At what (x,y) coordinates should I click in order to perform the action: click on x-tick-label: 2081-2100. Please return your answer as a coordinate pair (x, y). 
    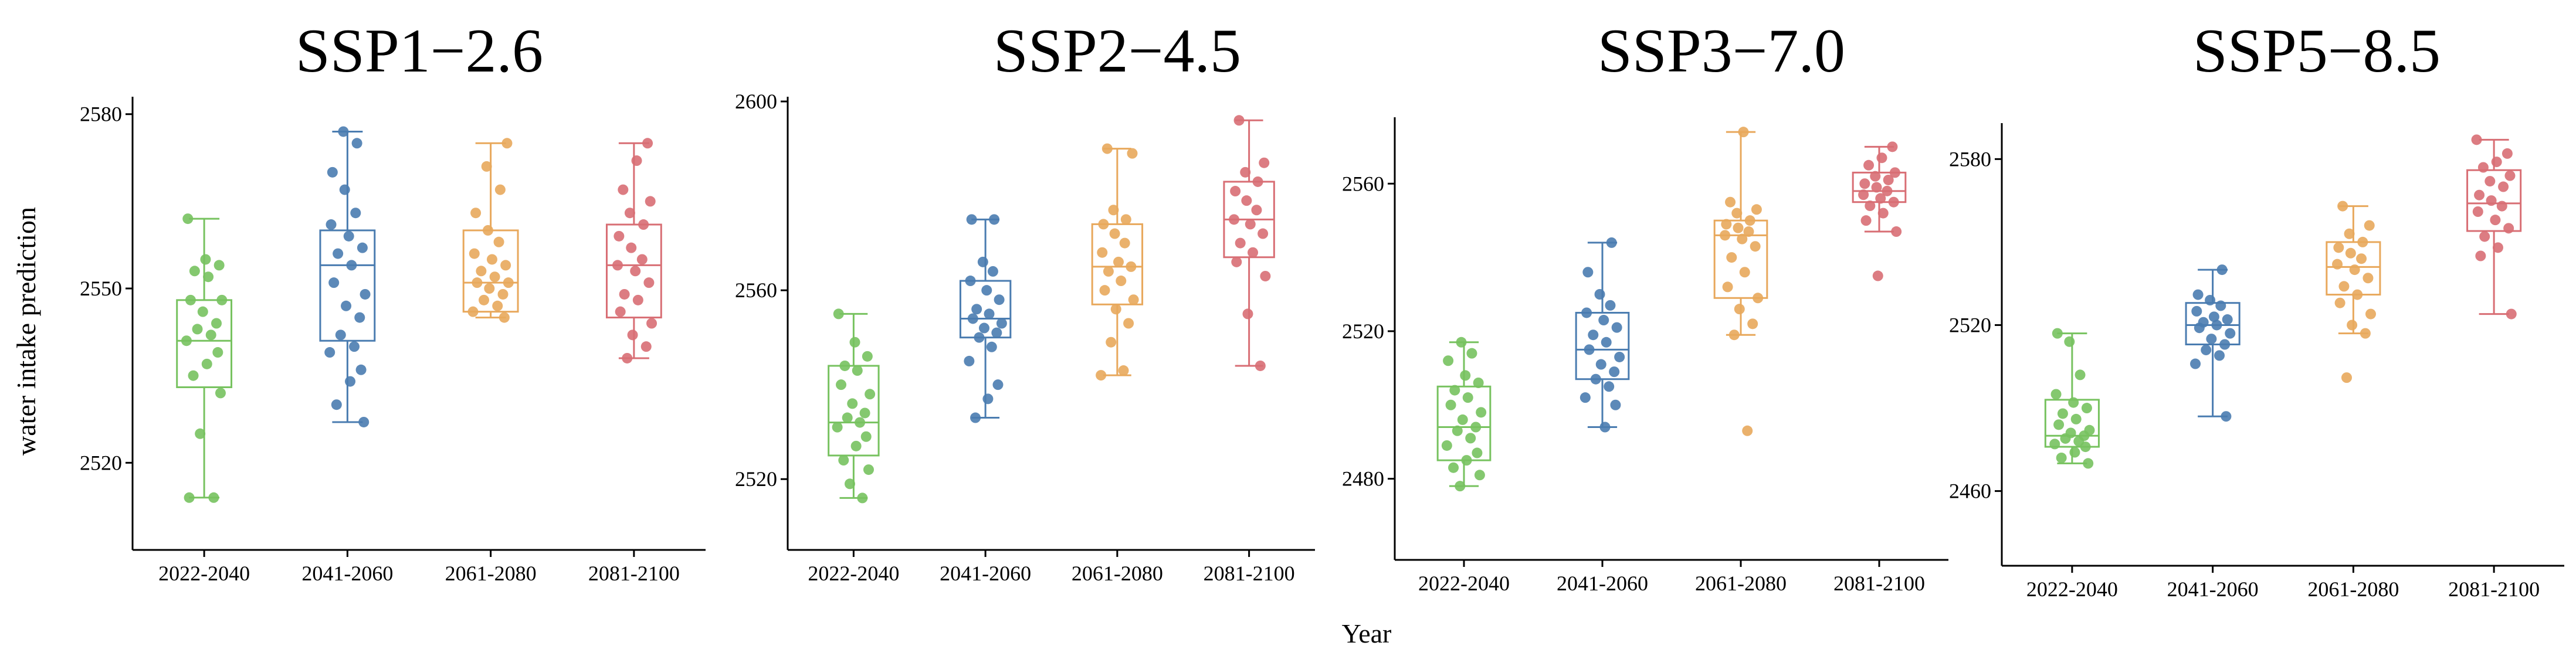
    Looking at the image, I should click on (1879, 584).